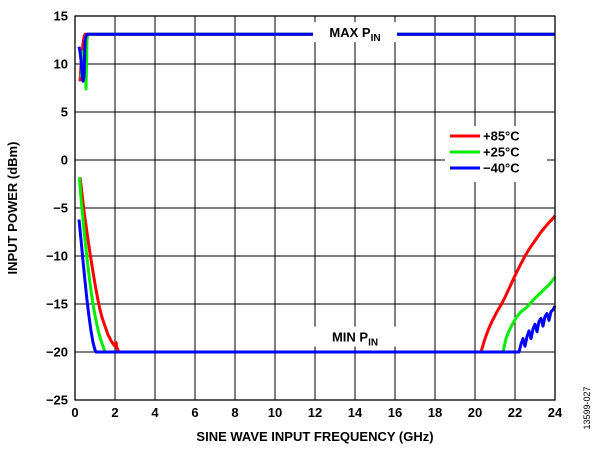 The image size is (595, 453). Describe the element at coordinates (501, 152) in the screenshot. I see `legend-label: +25°C` at that location.